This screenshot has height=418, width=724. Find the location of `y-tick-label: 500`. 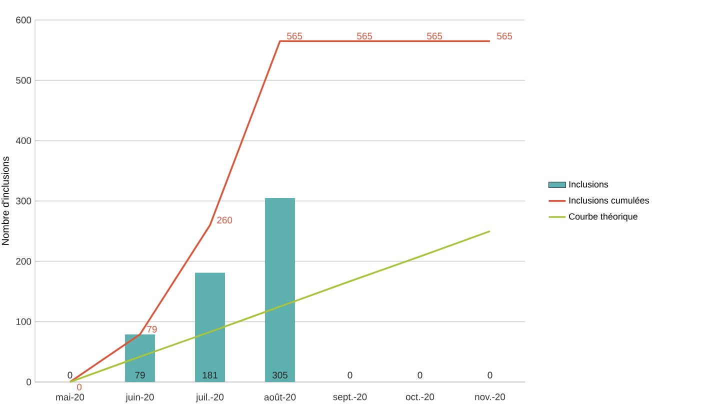

y-tick-label: 500 is located at coordinates (24, 80).